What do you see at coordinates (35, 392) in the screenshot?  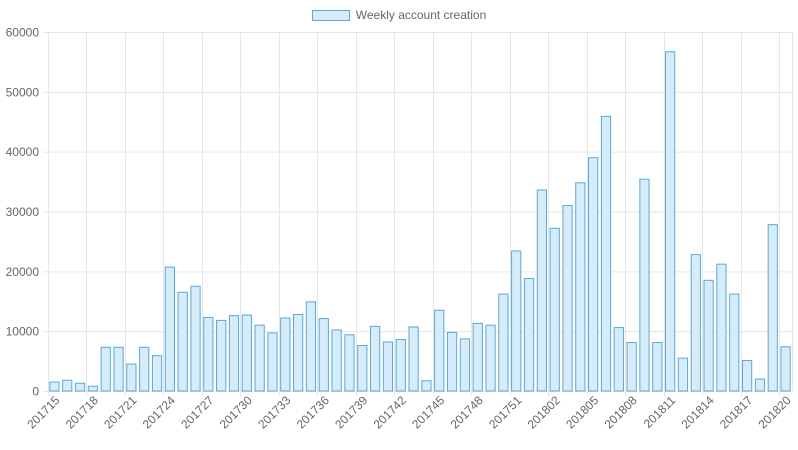 I see `y-tick-label: 0` at bounding box center [35, 392].